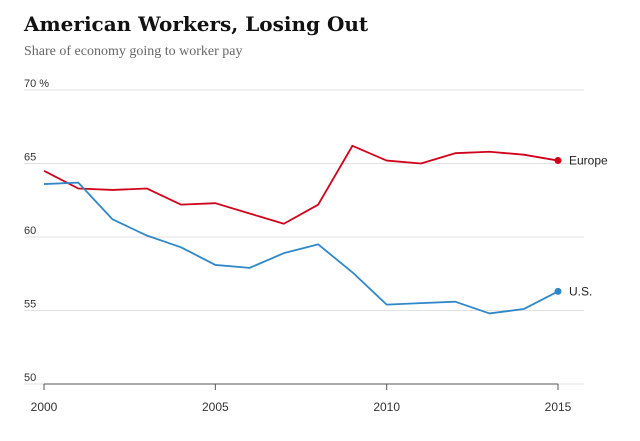 The image size is (640, 441). What do you see at coordinates (215, 407) in the screenshot?
I see `x-tick-label: 2005` at bounding box center [215, 407].